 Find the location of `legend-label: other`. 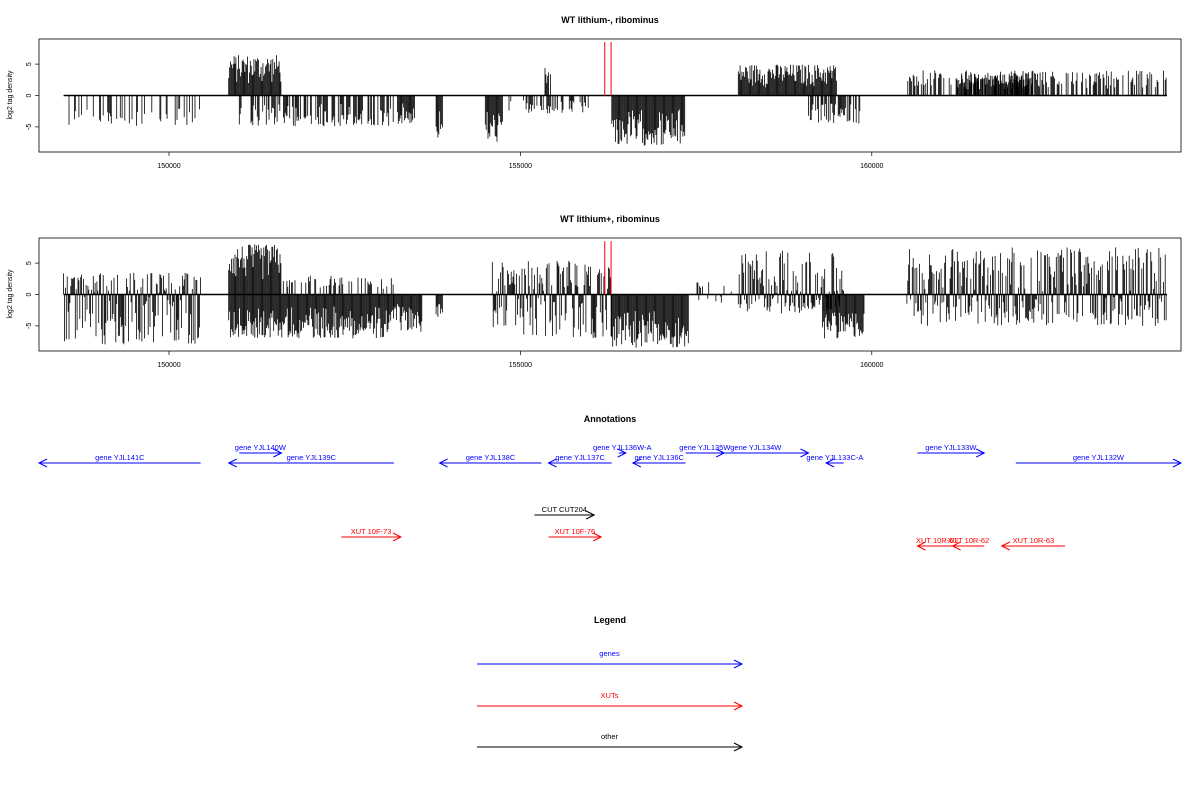

legend-label: other is located at coordinates (610, 736).